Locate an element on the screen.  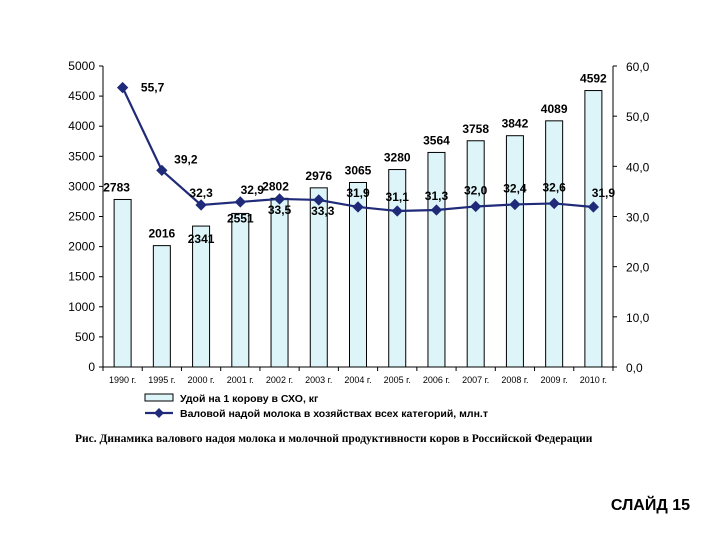
right-tick-label: 60,0 is located at coordinates (638, 67).